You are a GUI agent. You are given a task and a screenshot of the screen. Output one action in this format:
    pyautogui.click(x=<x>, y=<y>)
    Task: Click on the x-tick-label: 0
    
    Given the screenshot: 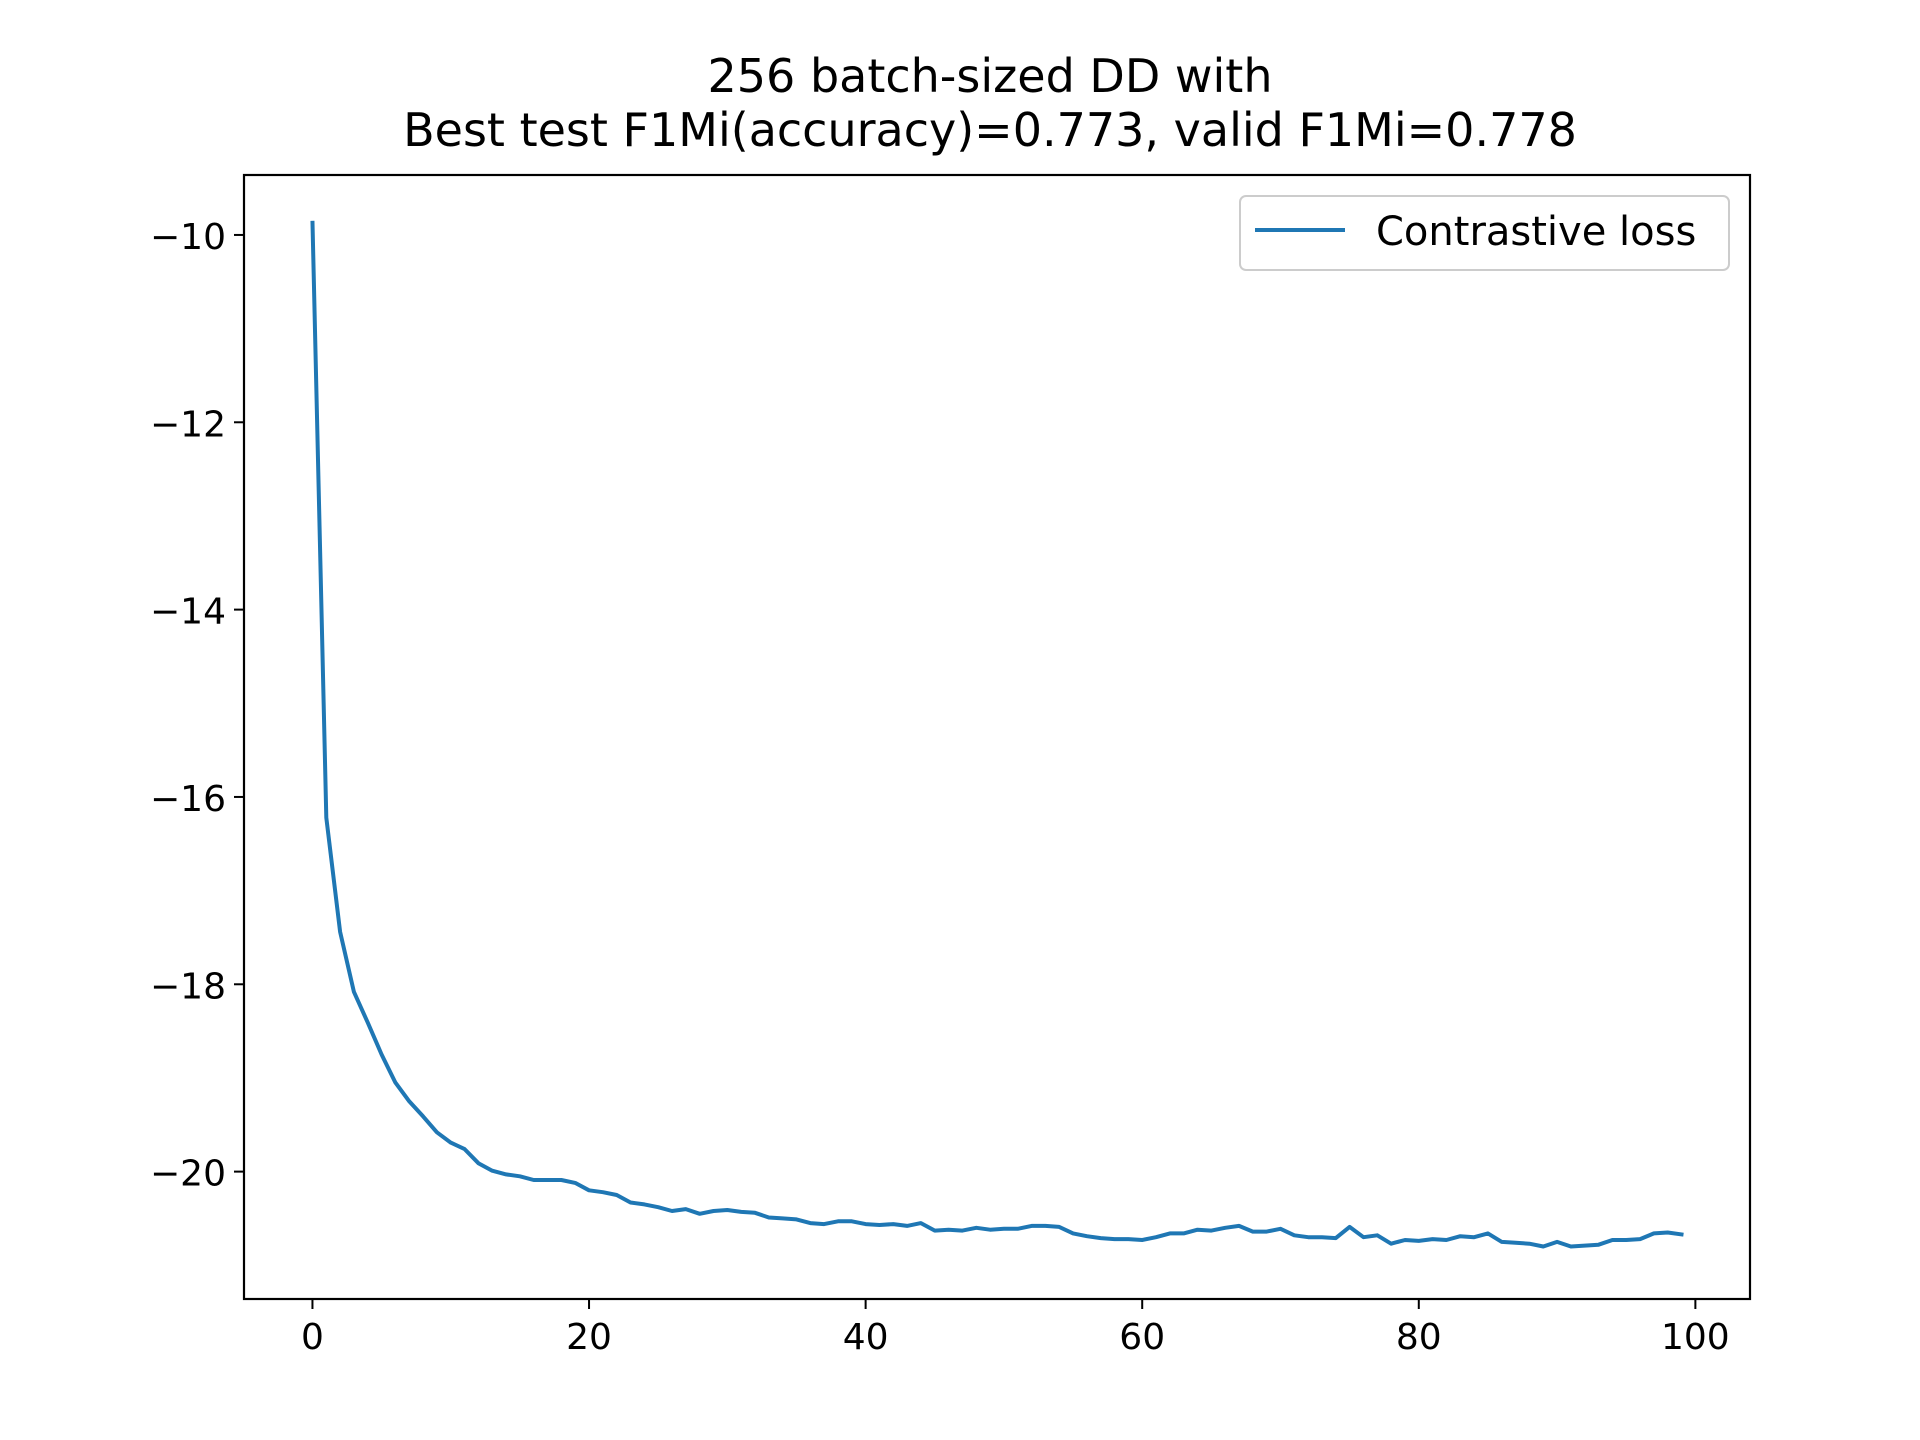 What is the action you would take?
    pyautogui.click(x=312, y=1337)
    